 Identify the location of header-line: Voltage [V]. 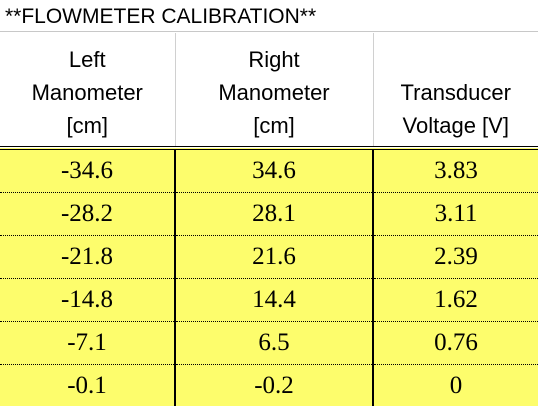
(455, 125).